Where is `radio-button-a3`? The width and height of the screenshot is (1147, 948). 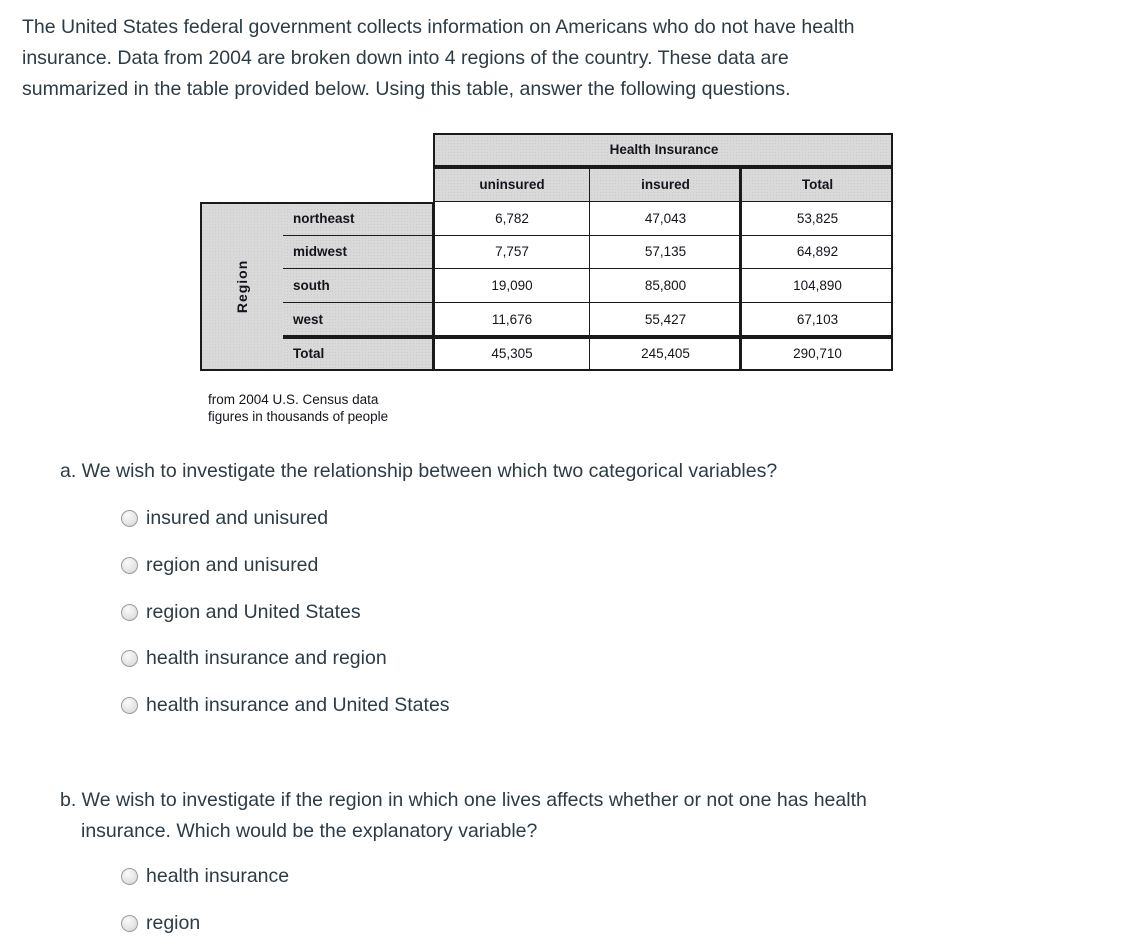 radio-button-a3 is located at coordinates (129, 612).